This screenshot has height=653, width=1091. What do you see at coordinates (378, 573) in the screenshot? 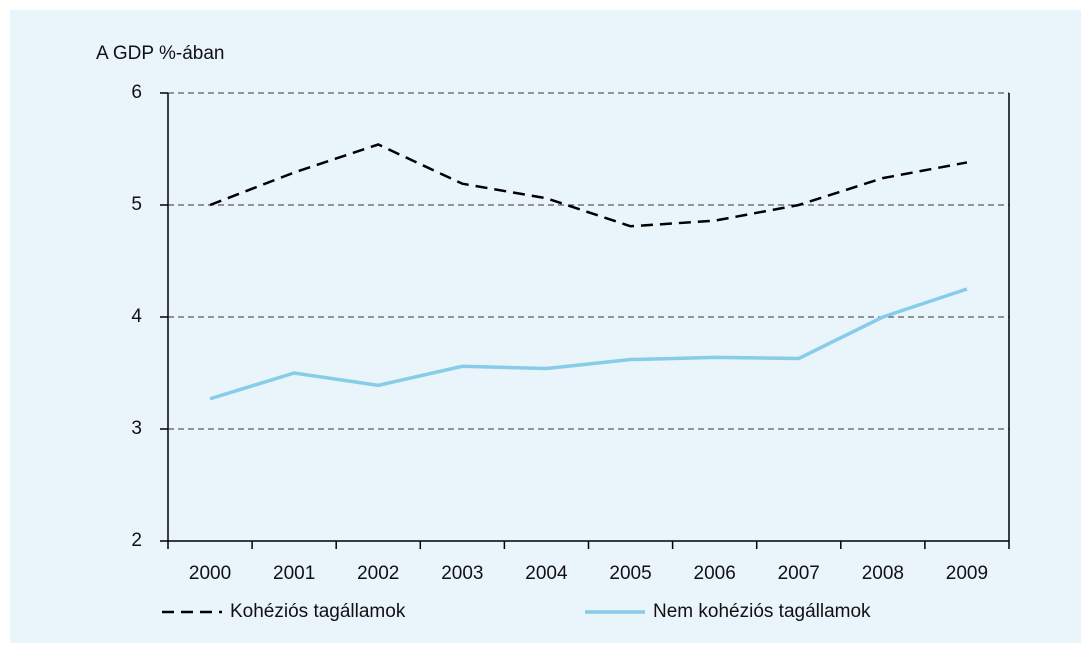
I see `x-tick-label: 2002` at bounding box center [378, 573].